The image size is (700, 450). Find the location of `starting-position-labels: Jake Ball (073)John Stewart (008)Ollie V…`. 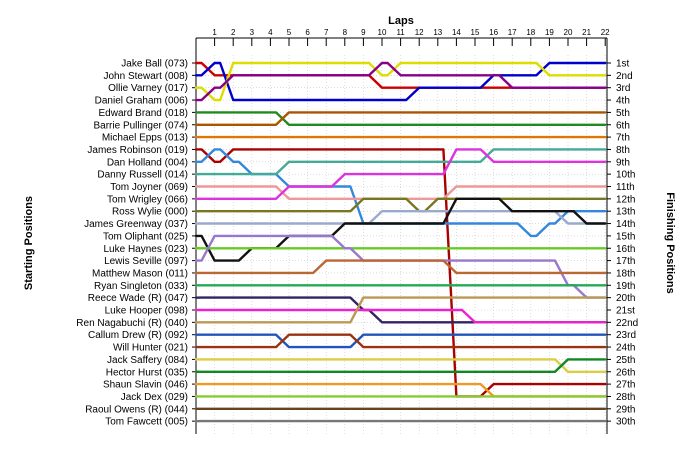

starting-position-labels: Jake Ball (073)John Stewart (008)Ollie V… is located at coordinates (132, 243).